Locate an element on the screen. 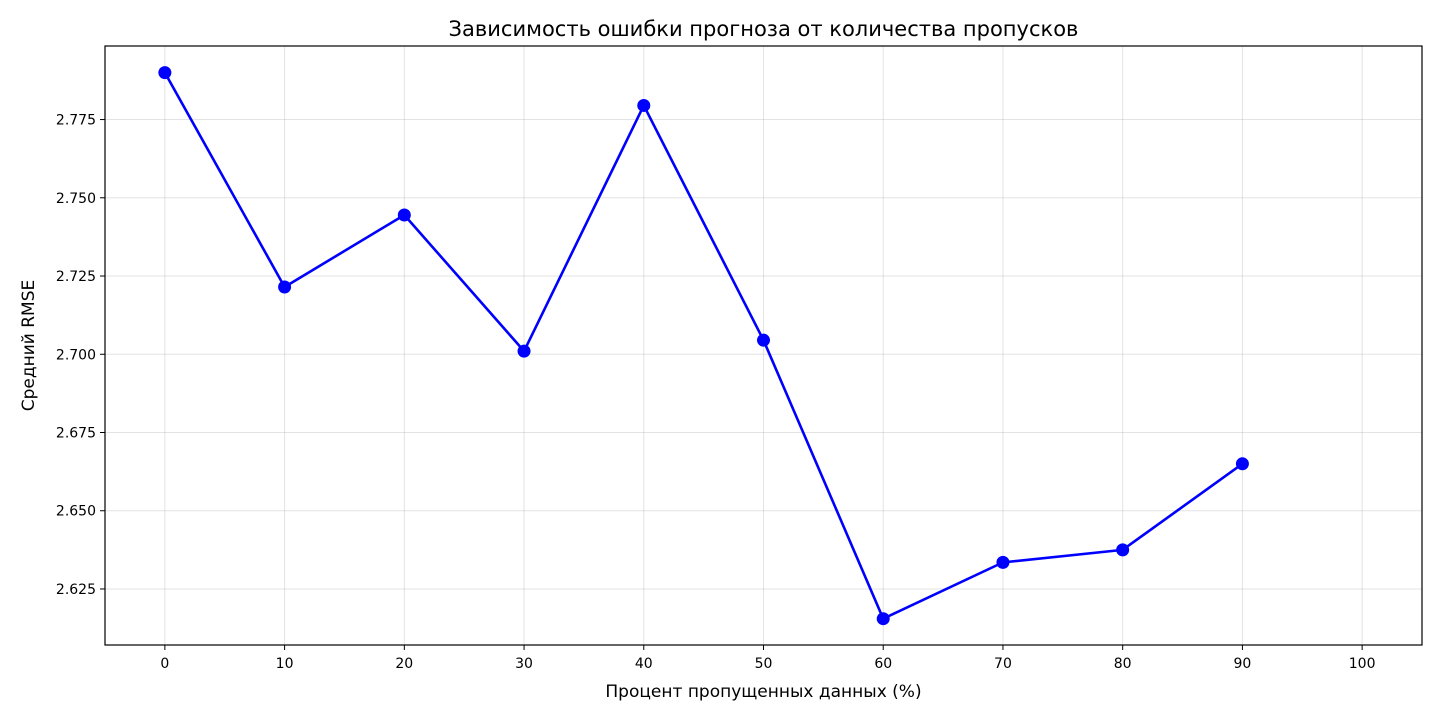 The image size is (1440, 720). y-tick-label: 2.775 is located at coordinates (76, 121).